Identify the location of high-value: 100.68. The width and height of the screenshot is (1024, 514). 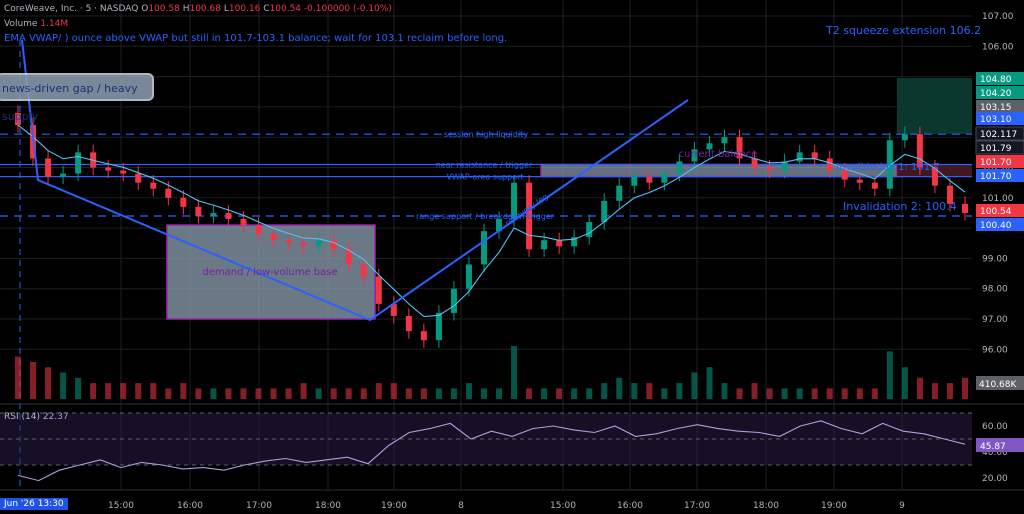
(205, 9).